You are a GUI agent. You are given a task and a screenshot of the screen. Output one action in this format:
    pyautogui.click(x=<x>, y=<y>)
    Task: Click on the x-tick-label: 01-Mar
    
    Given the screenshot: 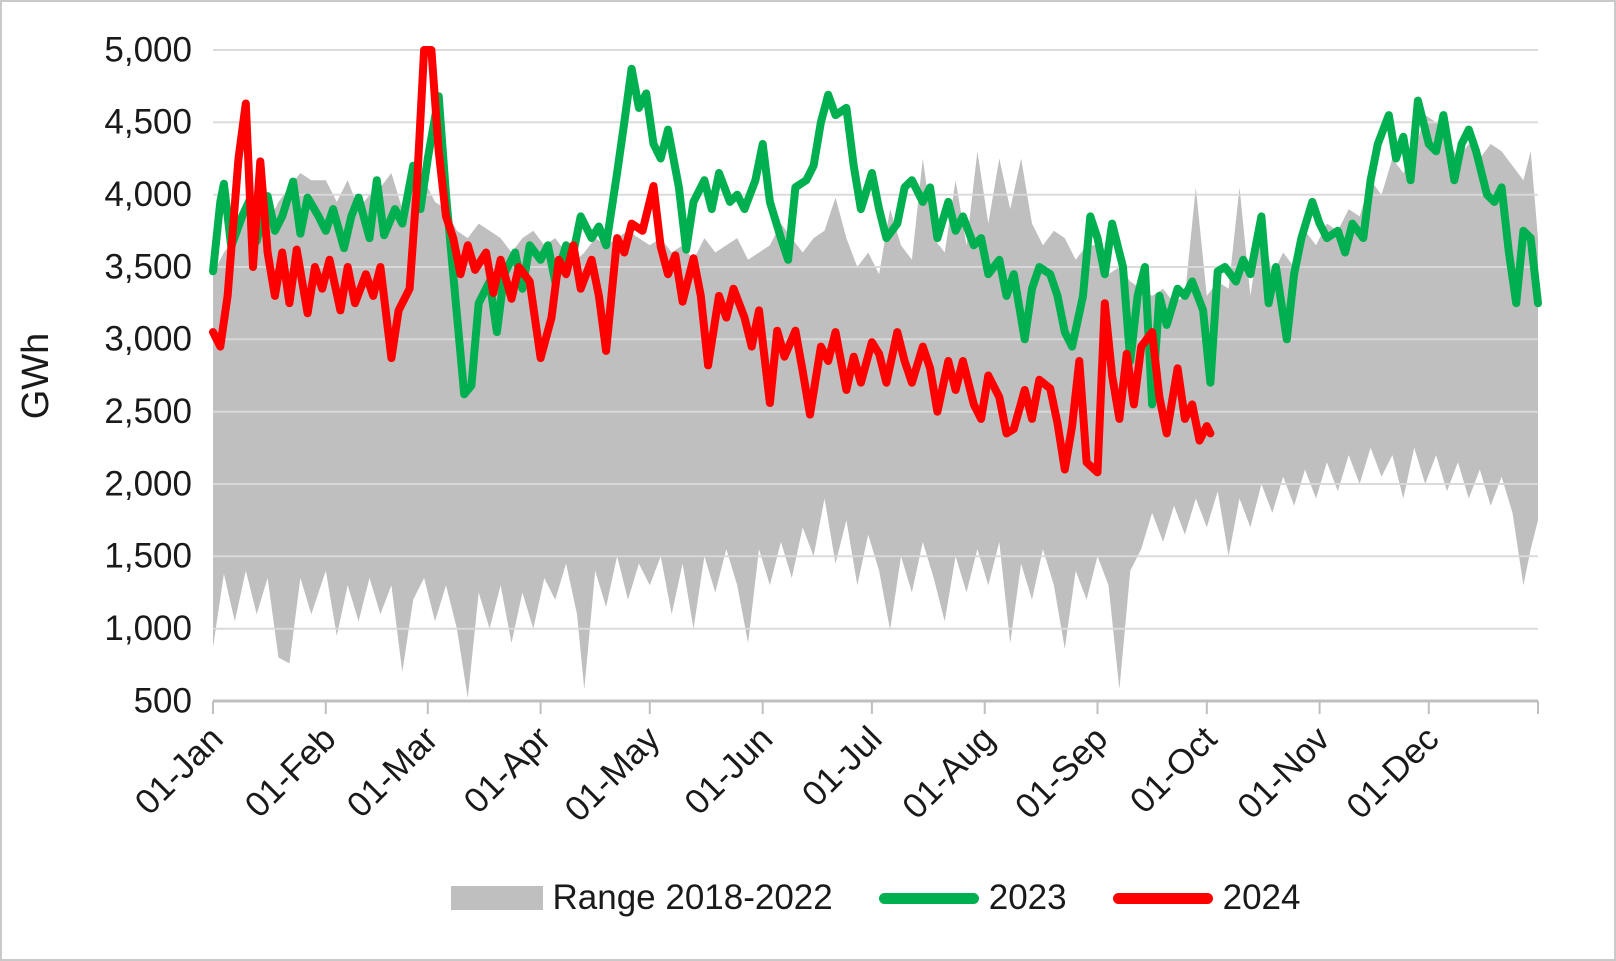 What is the action you would take?
    pyautogui.click(x=392, y=772)
    